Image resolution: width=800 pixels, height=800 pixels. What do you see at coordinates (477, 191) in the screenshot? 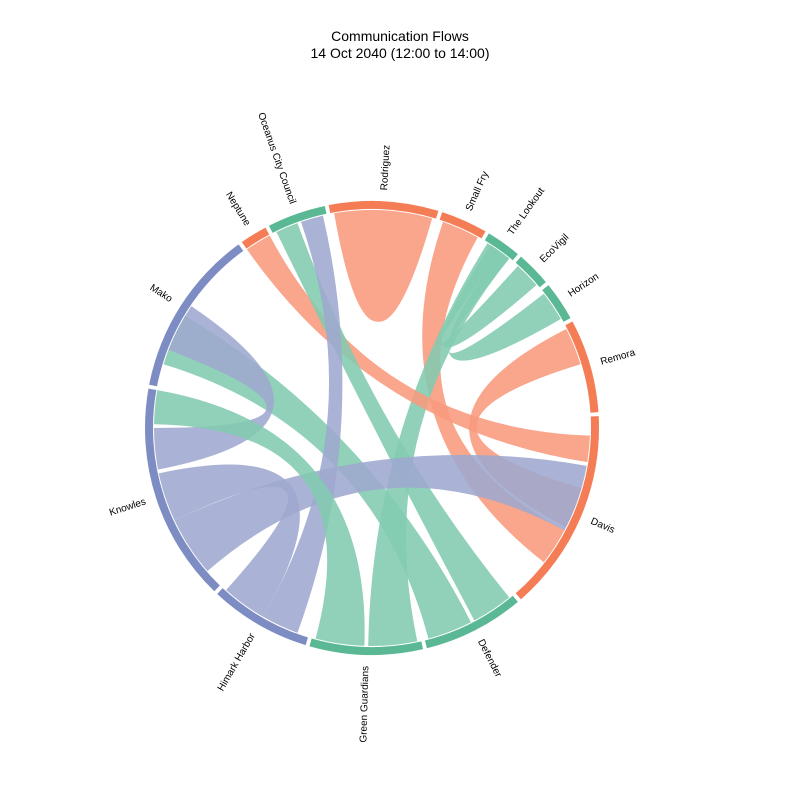
I see `node-label-smallfry: Small Fry` at bounding box center [477, 191].